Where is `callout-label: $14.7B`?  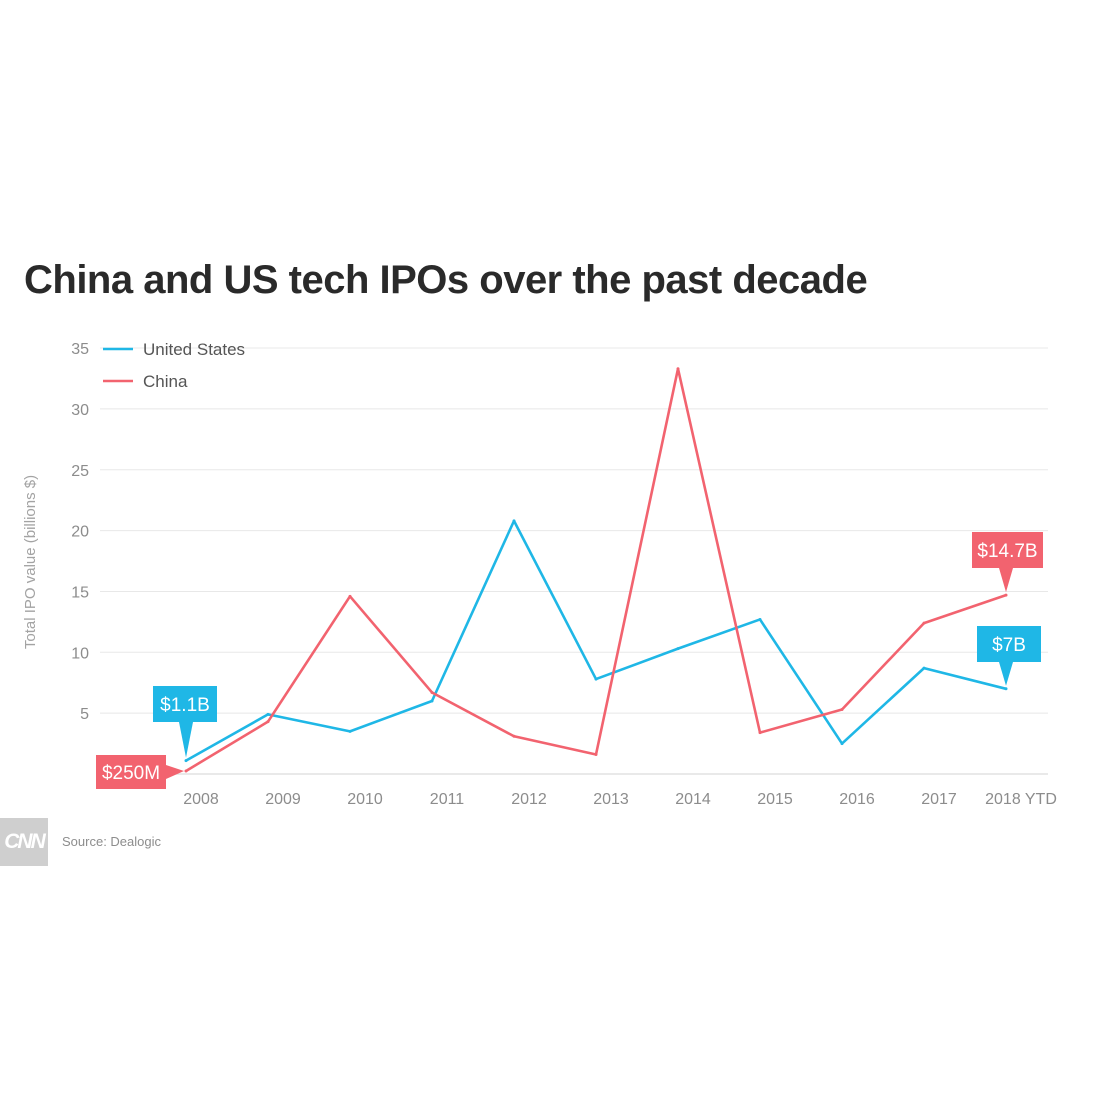 callout-label: $14.7B is located at coordinates (1007, 551).